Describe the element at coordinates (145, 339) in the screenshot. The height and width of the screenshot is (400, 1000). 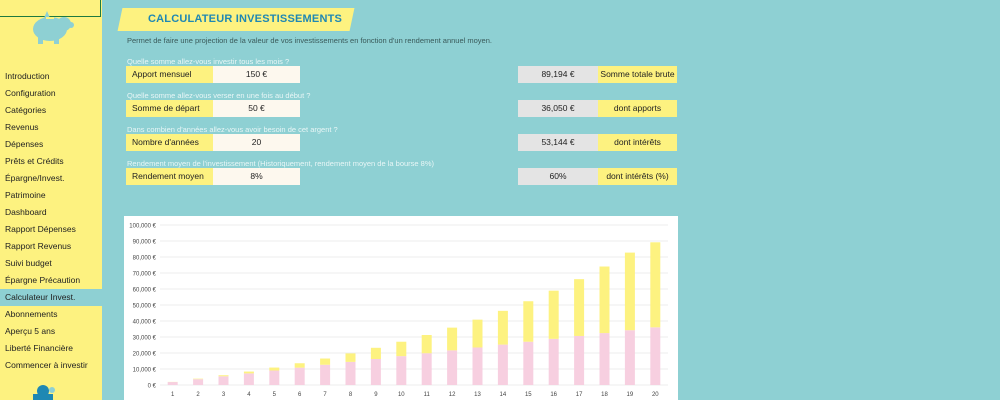
I see `y-tick-label: 30,000 €` at that location.